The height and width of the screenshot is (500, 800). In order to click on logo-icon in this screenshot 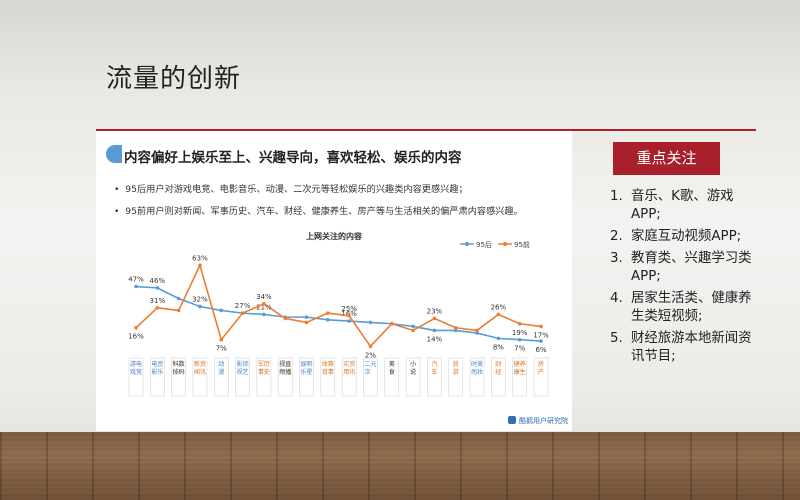, I will do `click(512, 420)`.